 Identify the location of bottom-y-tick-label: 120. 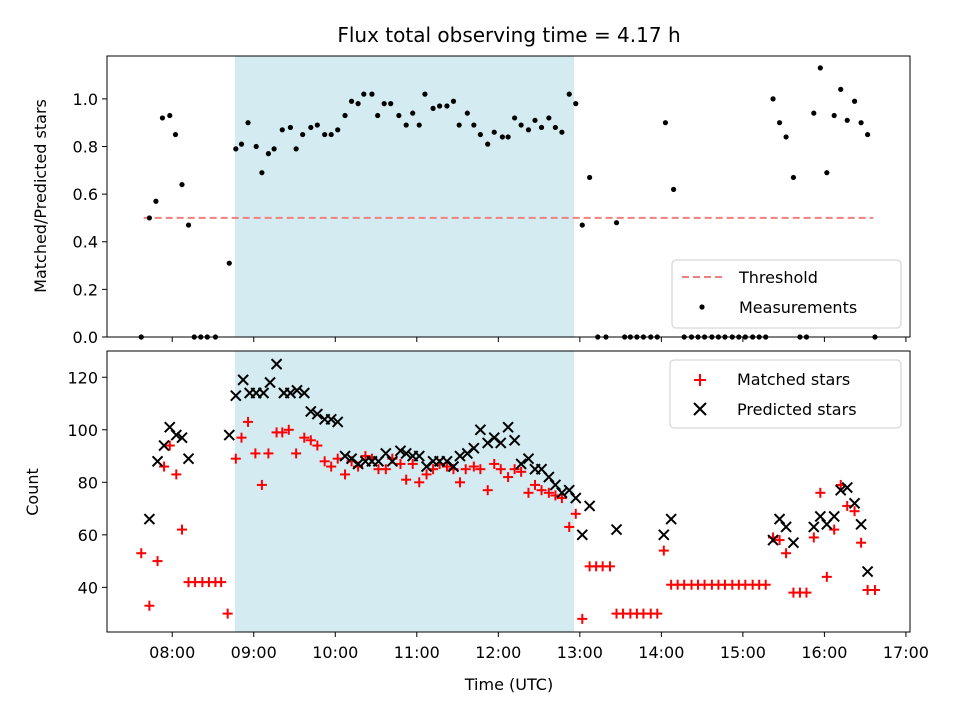
(82, 377).